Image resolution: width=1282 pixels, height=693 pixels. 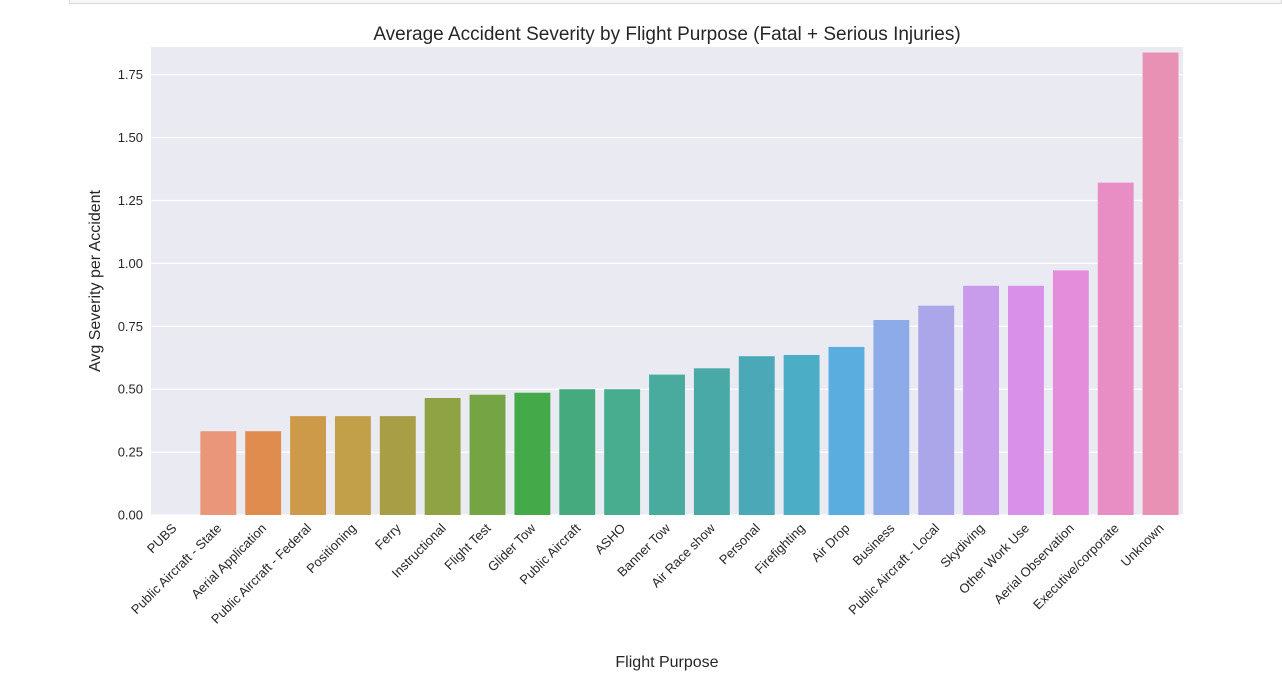 What do you see at coordinates (130, 200) in the screenshot?
I see `y-tick-label: 1.25` at bounding box center [130, 200].